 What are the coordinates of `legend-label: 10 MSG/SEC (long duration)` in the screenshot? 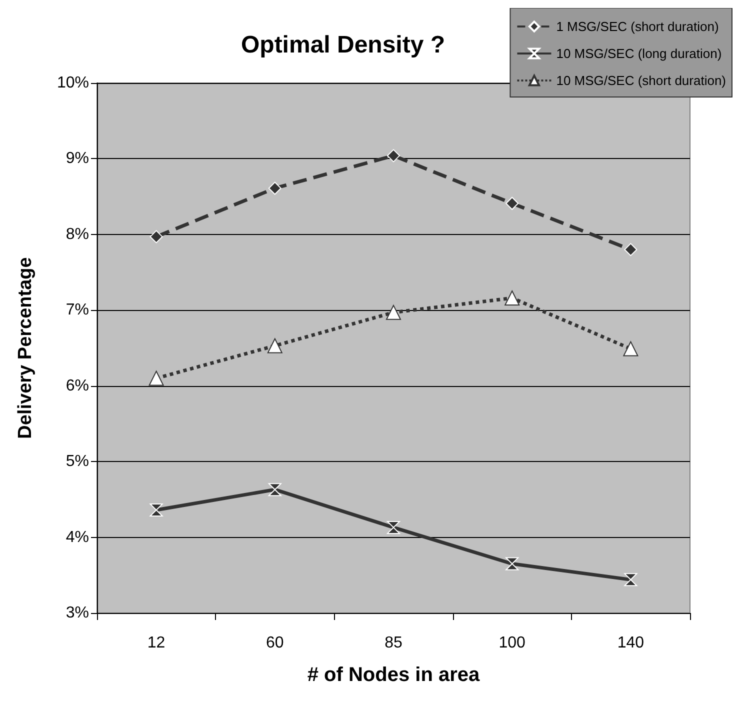 It's located at (639, 53).